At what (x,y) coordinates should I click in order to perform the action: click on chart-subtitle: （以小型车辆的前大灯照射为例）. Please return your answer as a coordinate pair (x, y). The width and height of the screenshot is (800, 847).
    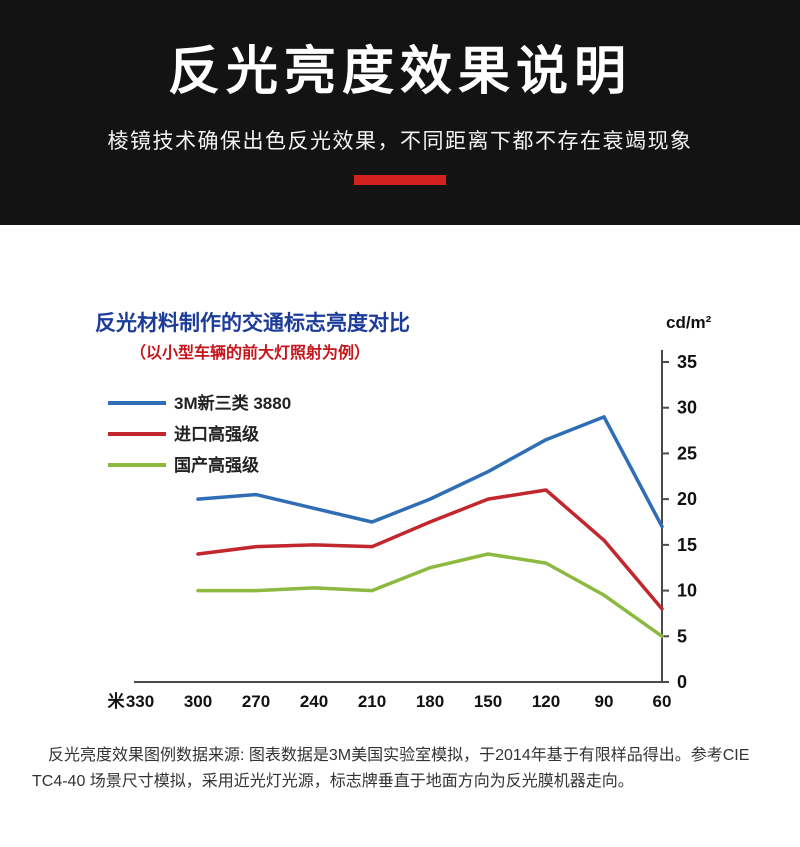
    Looking at the image, I should click on (250, 353).